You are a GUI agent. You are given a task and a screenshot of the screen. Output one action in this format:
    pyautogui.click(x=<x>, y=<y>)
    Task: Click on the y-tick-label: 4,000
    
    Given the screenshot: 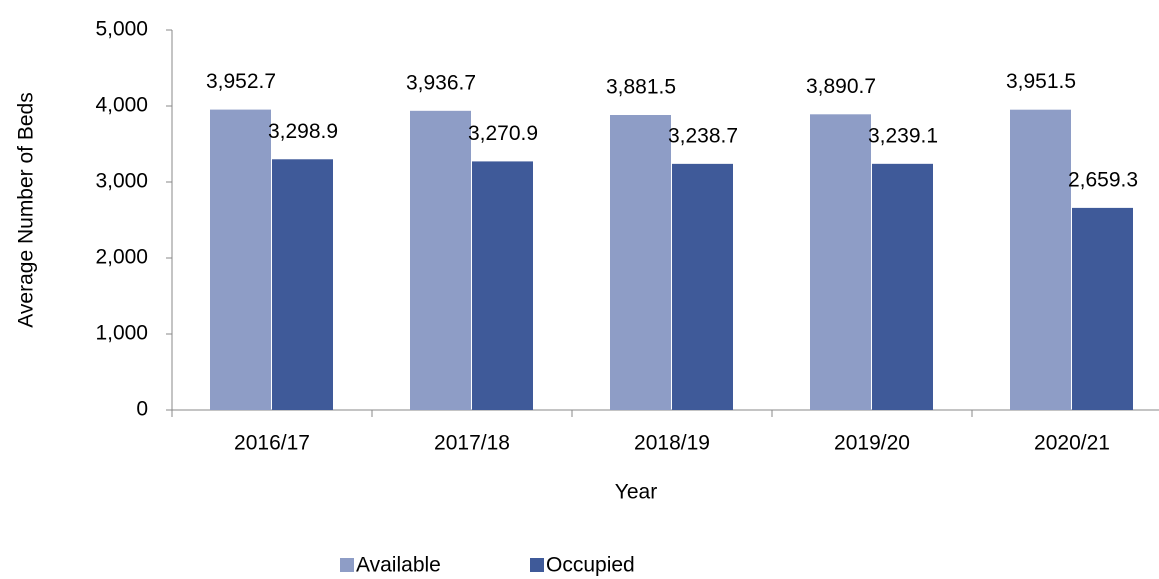 What is the action you would take?
    pyautogui.click(x=121, y=105)
    